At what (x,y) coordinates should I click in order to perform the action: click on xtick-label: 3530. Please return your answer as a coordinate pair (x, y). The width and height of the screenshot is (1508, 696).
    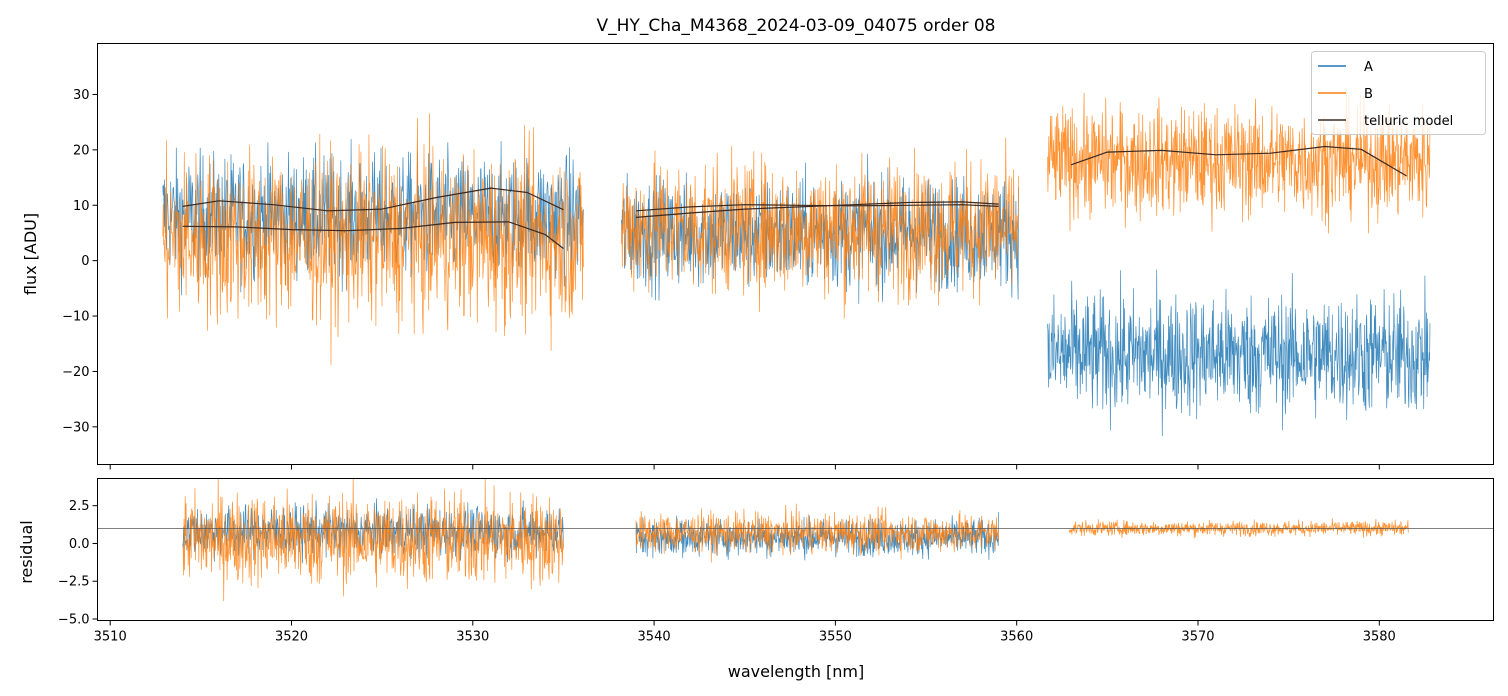
    Looking at the image, I should click on (472, 637).